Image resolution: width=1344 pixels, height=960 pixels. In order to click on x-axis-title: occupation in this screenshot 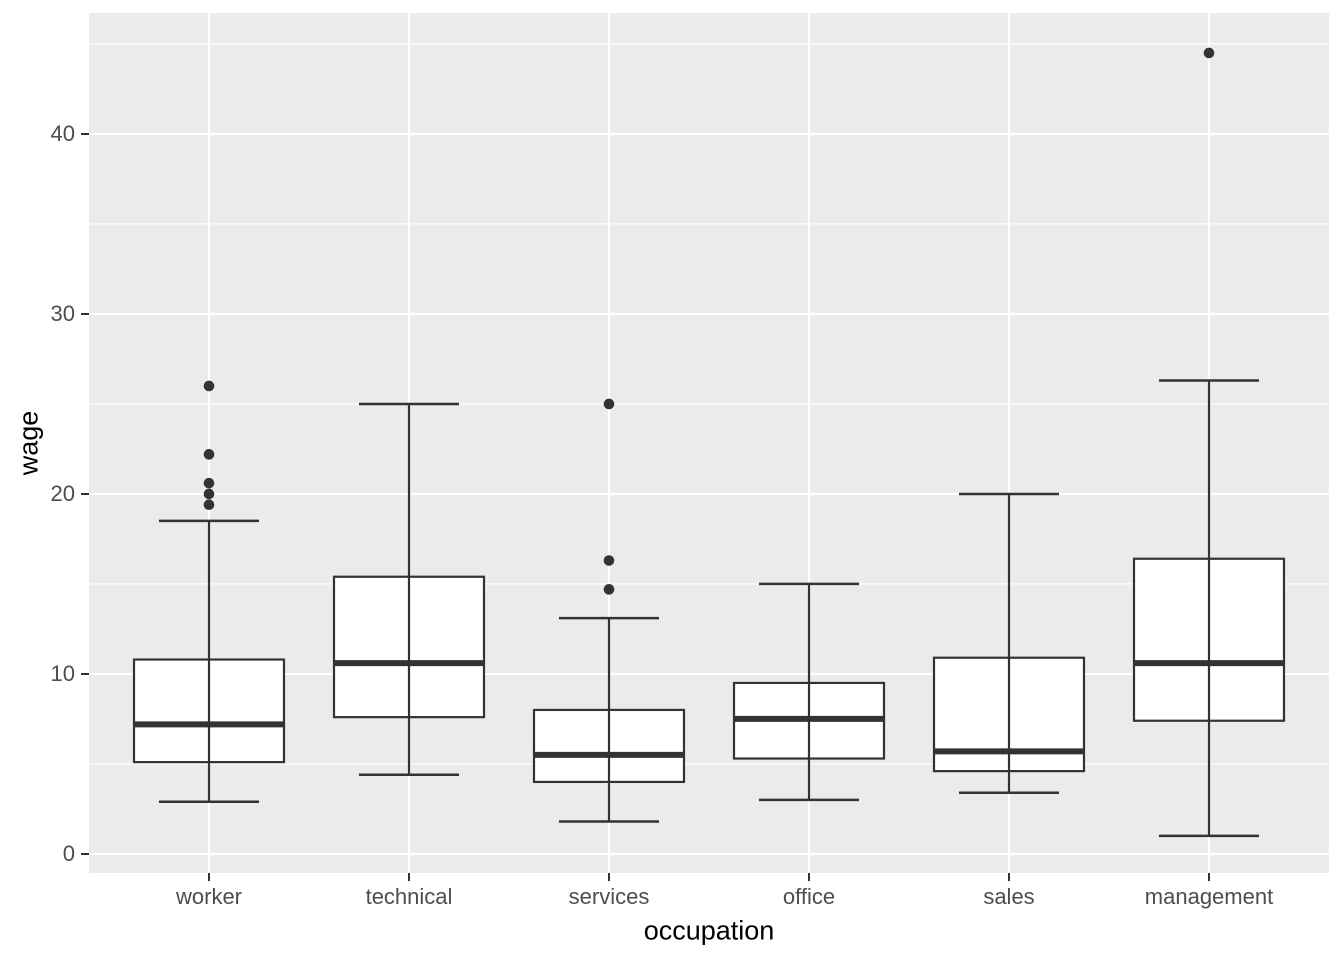, I will do `click(709, 930)`.